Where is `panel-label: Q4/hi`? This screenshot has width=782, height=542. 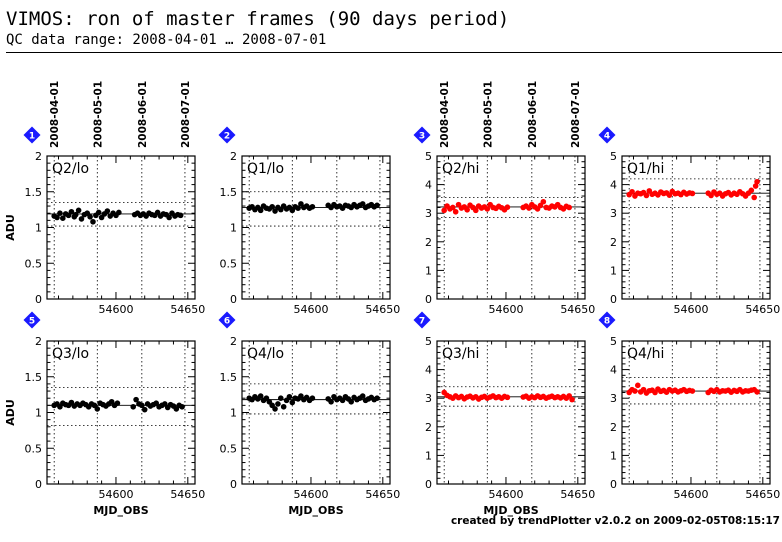
panel-label: Q4/hi is located at coordinates (645, 354).